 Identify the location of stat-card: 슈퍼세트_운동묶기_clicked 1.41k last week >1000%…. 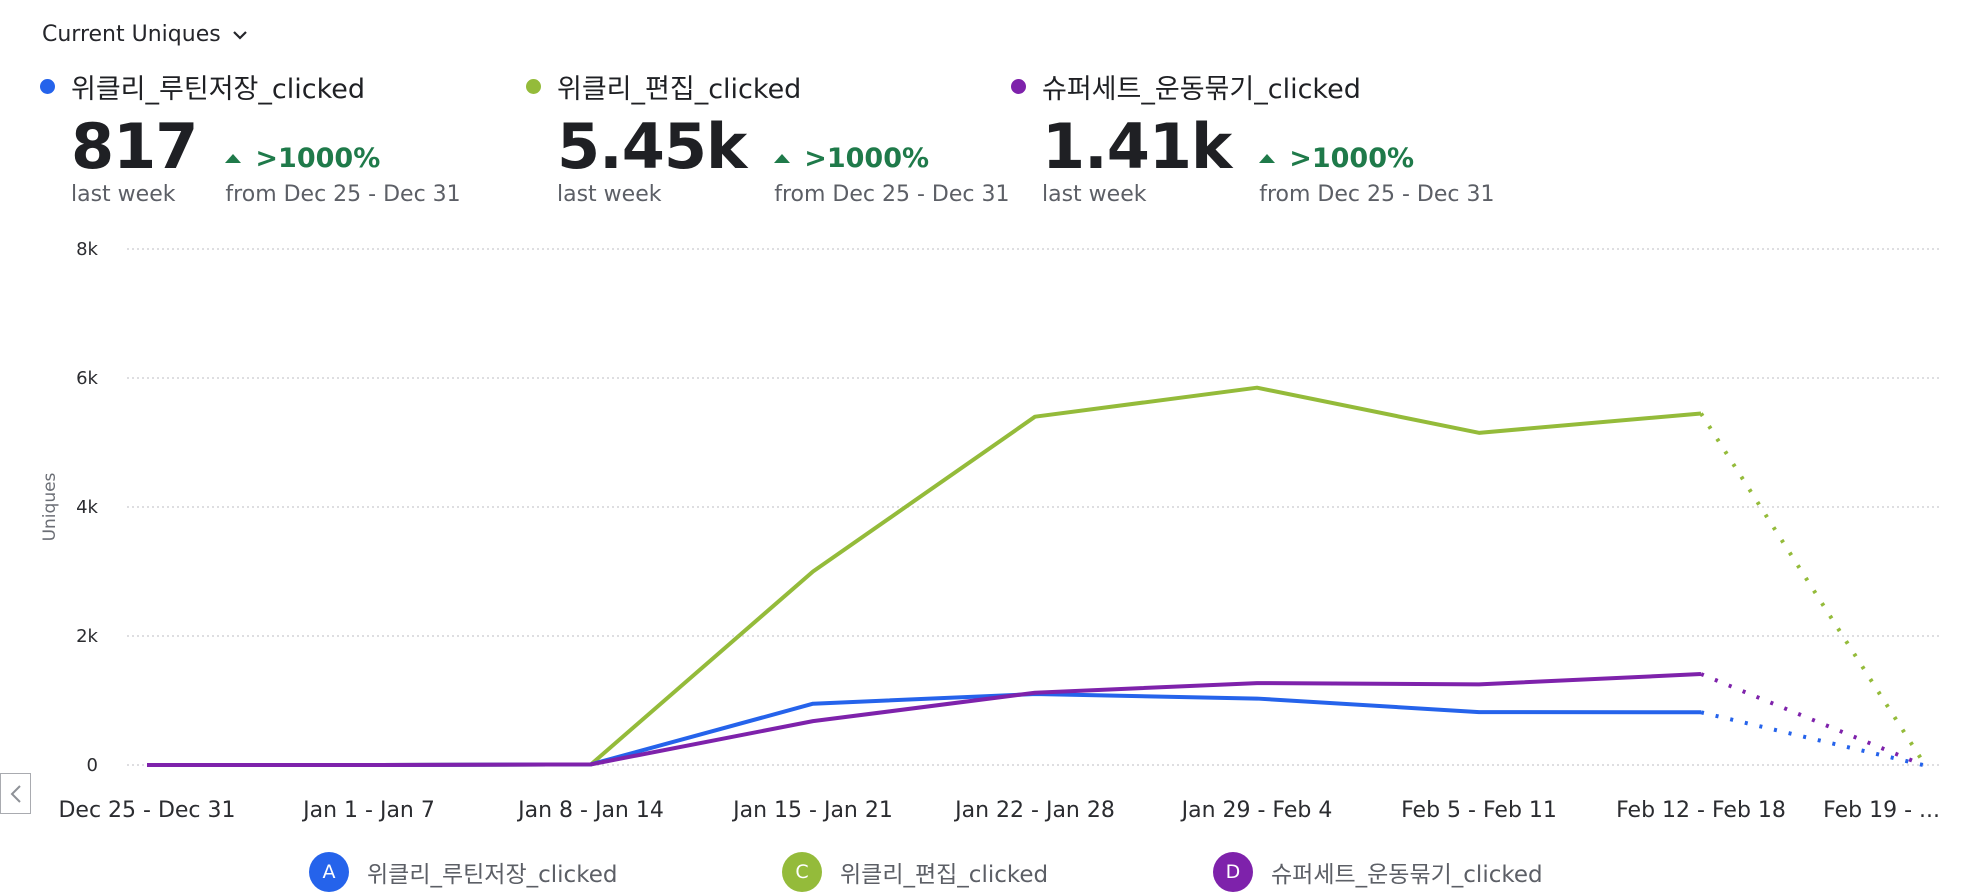
(1252, 137).